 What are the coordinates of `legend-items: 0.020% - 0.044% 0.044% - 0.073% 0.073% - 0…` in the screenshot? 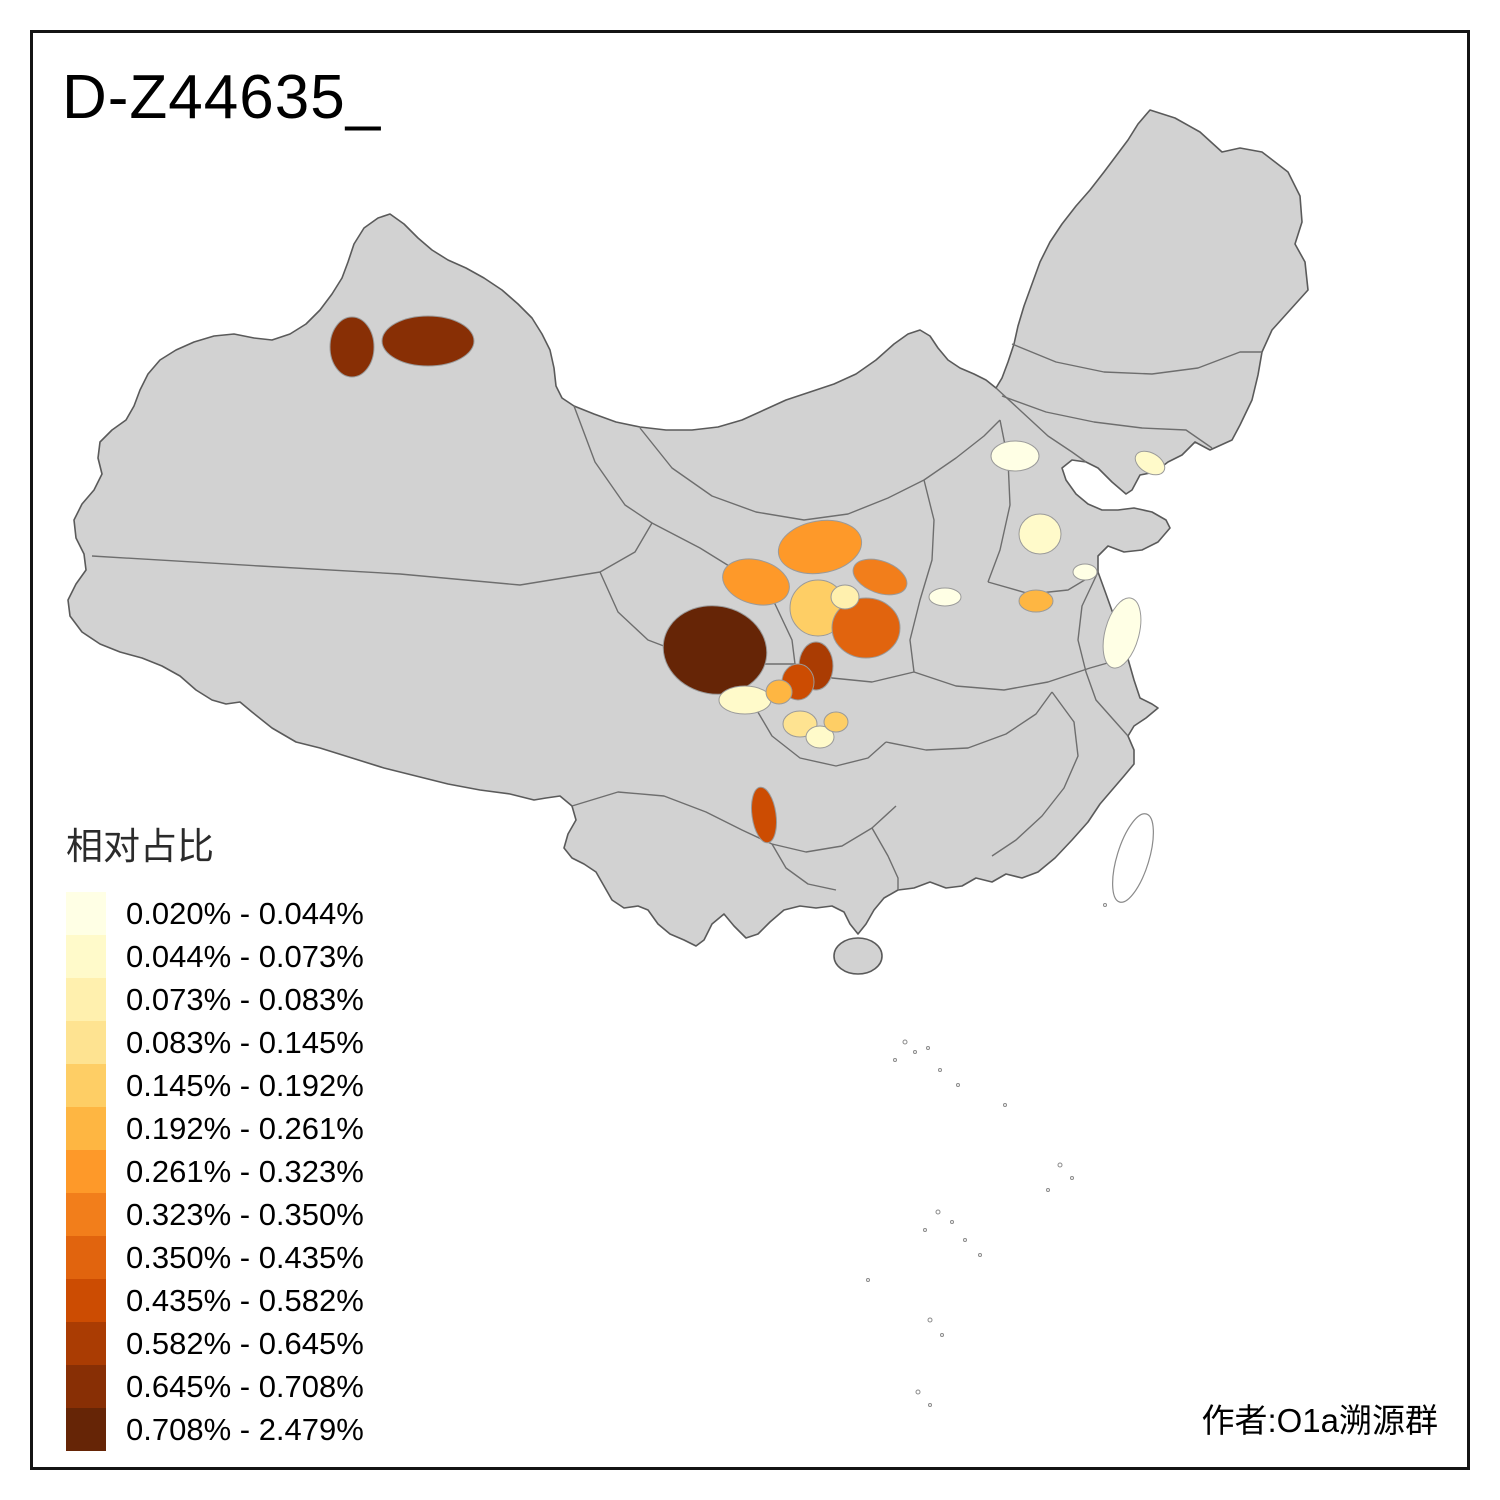 It's located at (215, 1171).